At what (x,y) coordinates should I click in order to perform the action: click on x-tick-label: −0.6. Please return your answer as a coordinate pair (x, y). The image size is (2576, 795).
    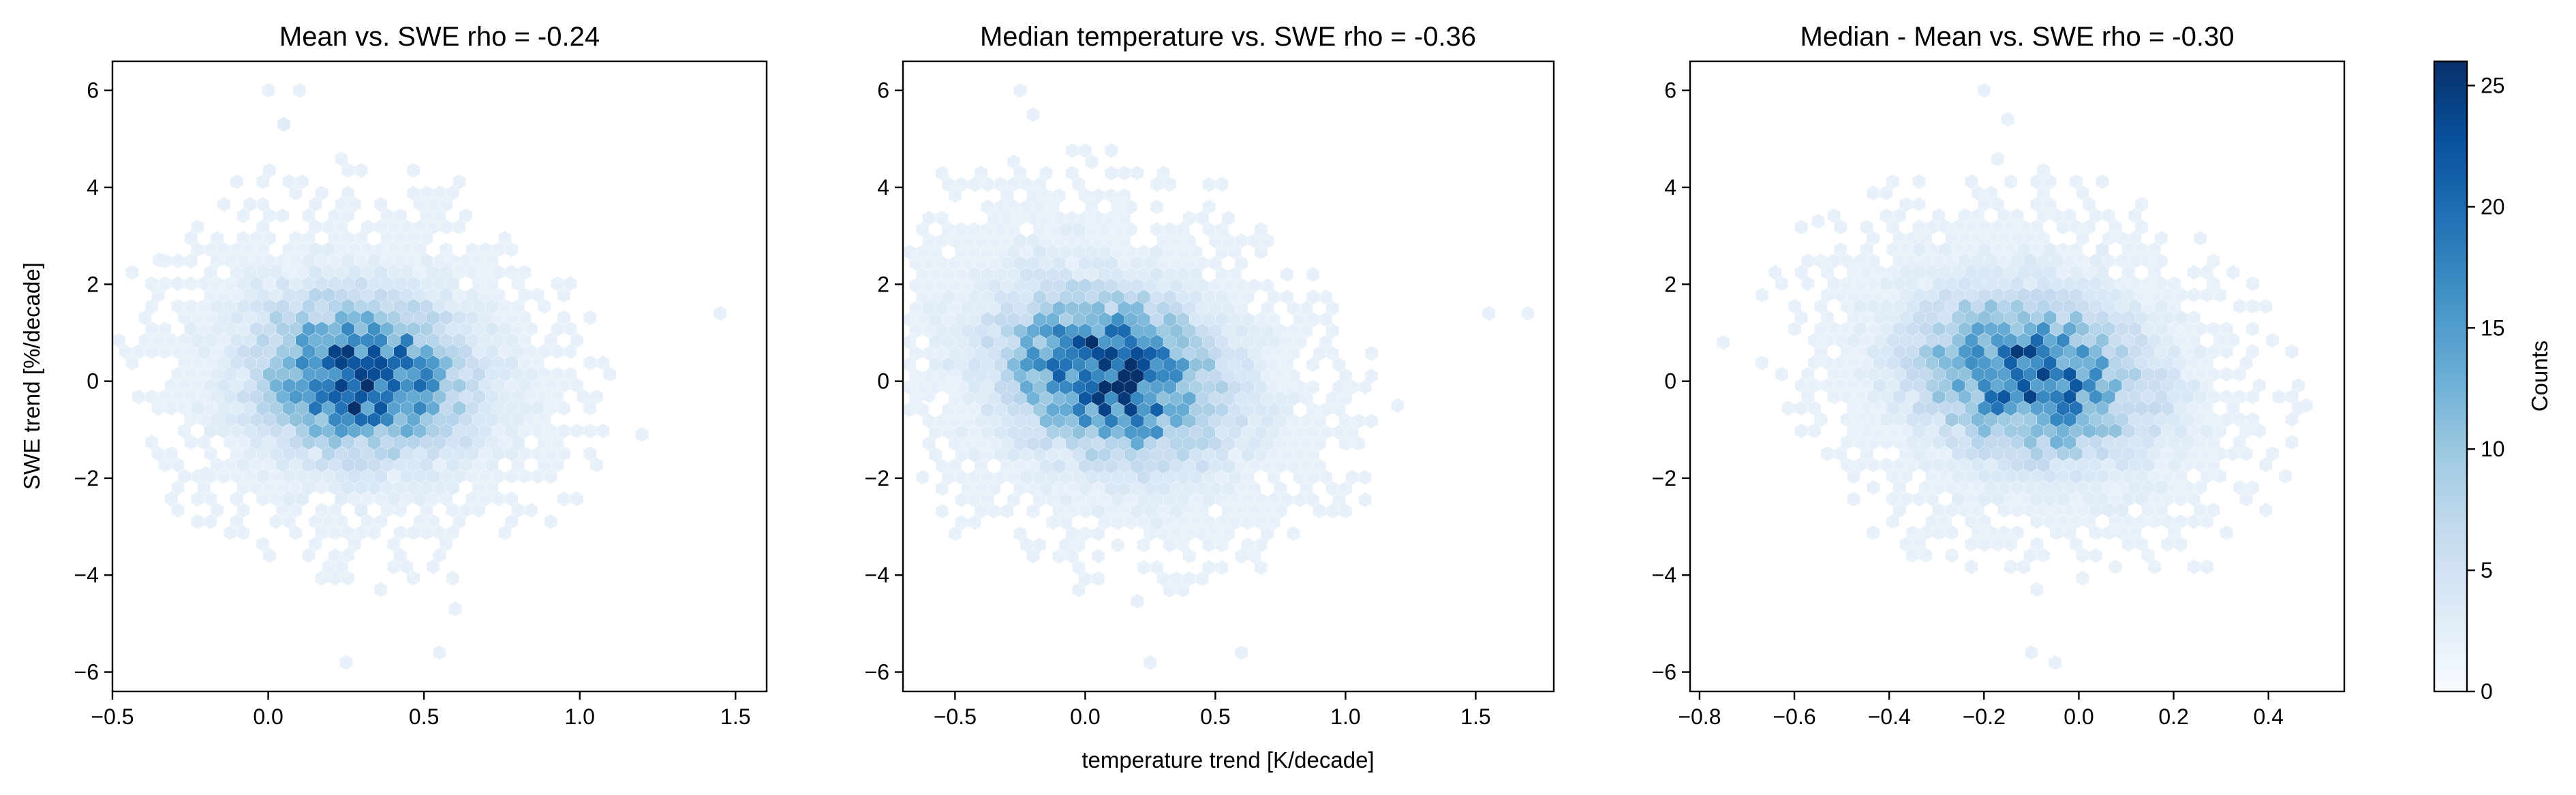
    Looking at the image, I should click on (1794, 716).